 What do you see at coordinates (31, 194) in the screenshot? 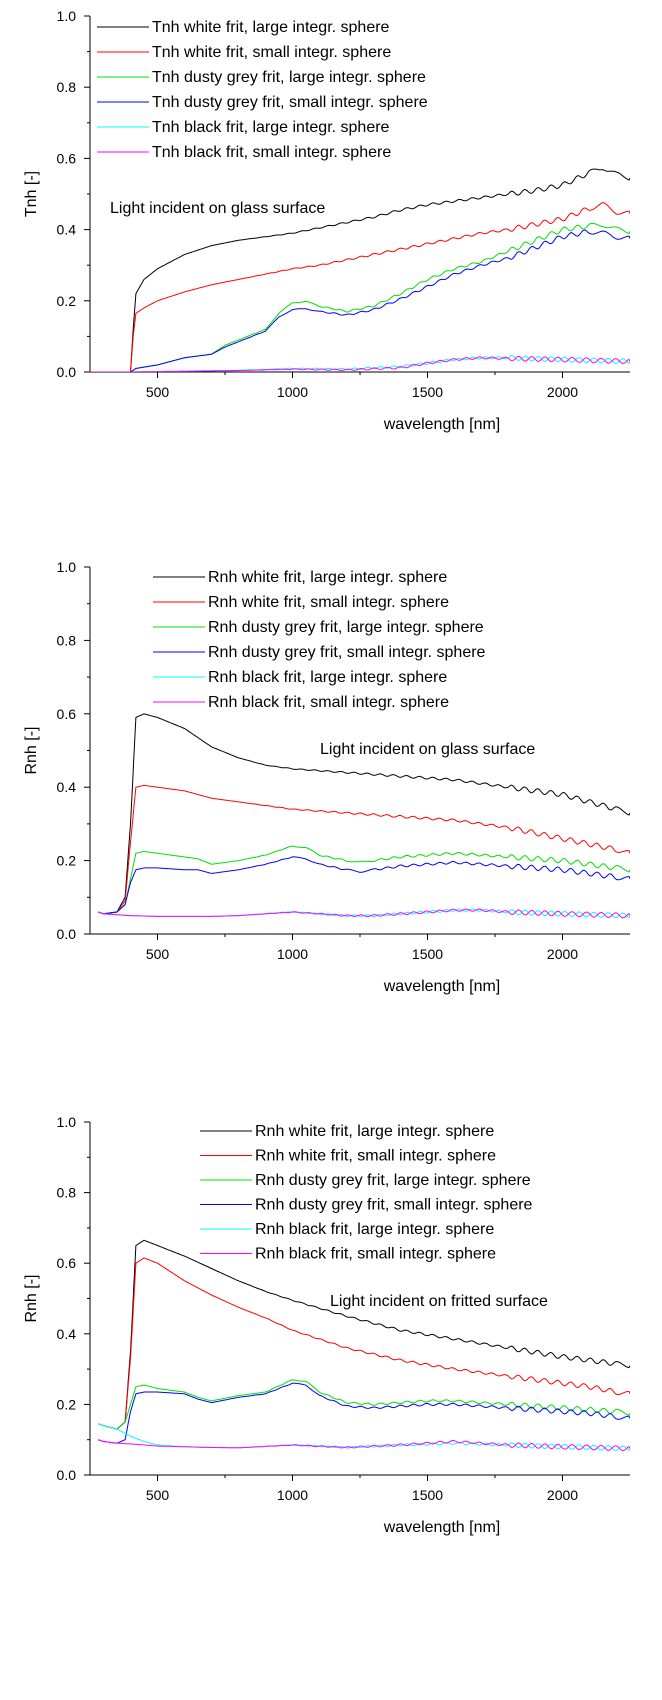
I see `y-axis-title: Tnh [-]` at bounding box center [31, 194].